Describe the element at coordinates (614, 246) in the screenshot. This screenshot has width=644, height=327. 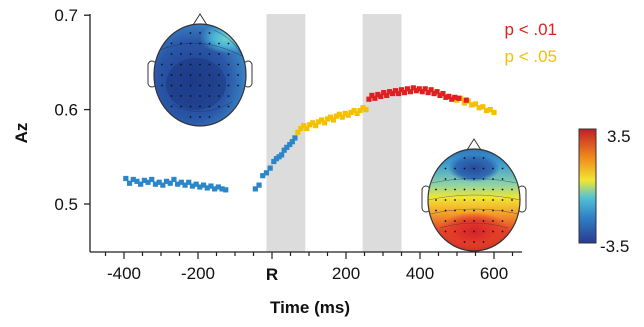
I see `colorbar-min-label: -3.5` at that location.